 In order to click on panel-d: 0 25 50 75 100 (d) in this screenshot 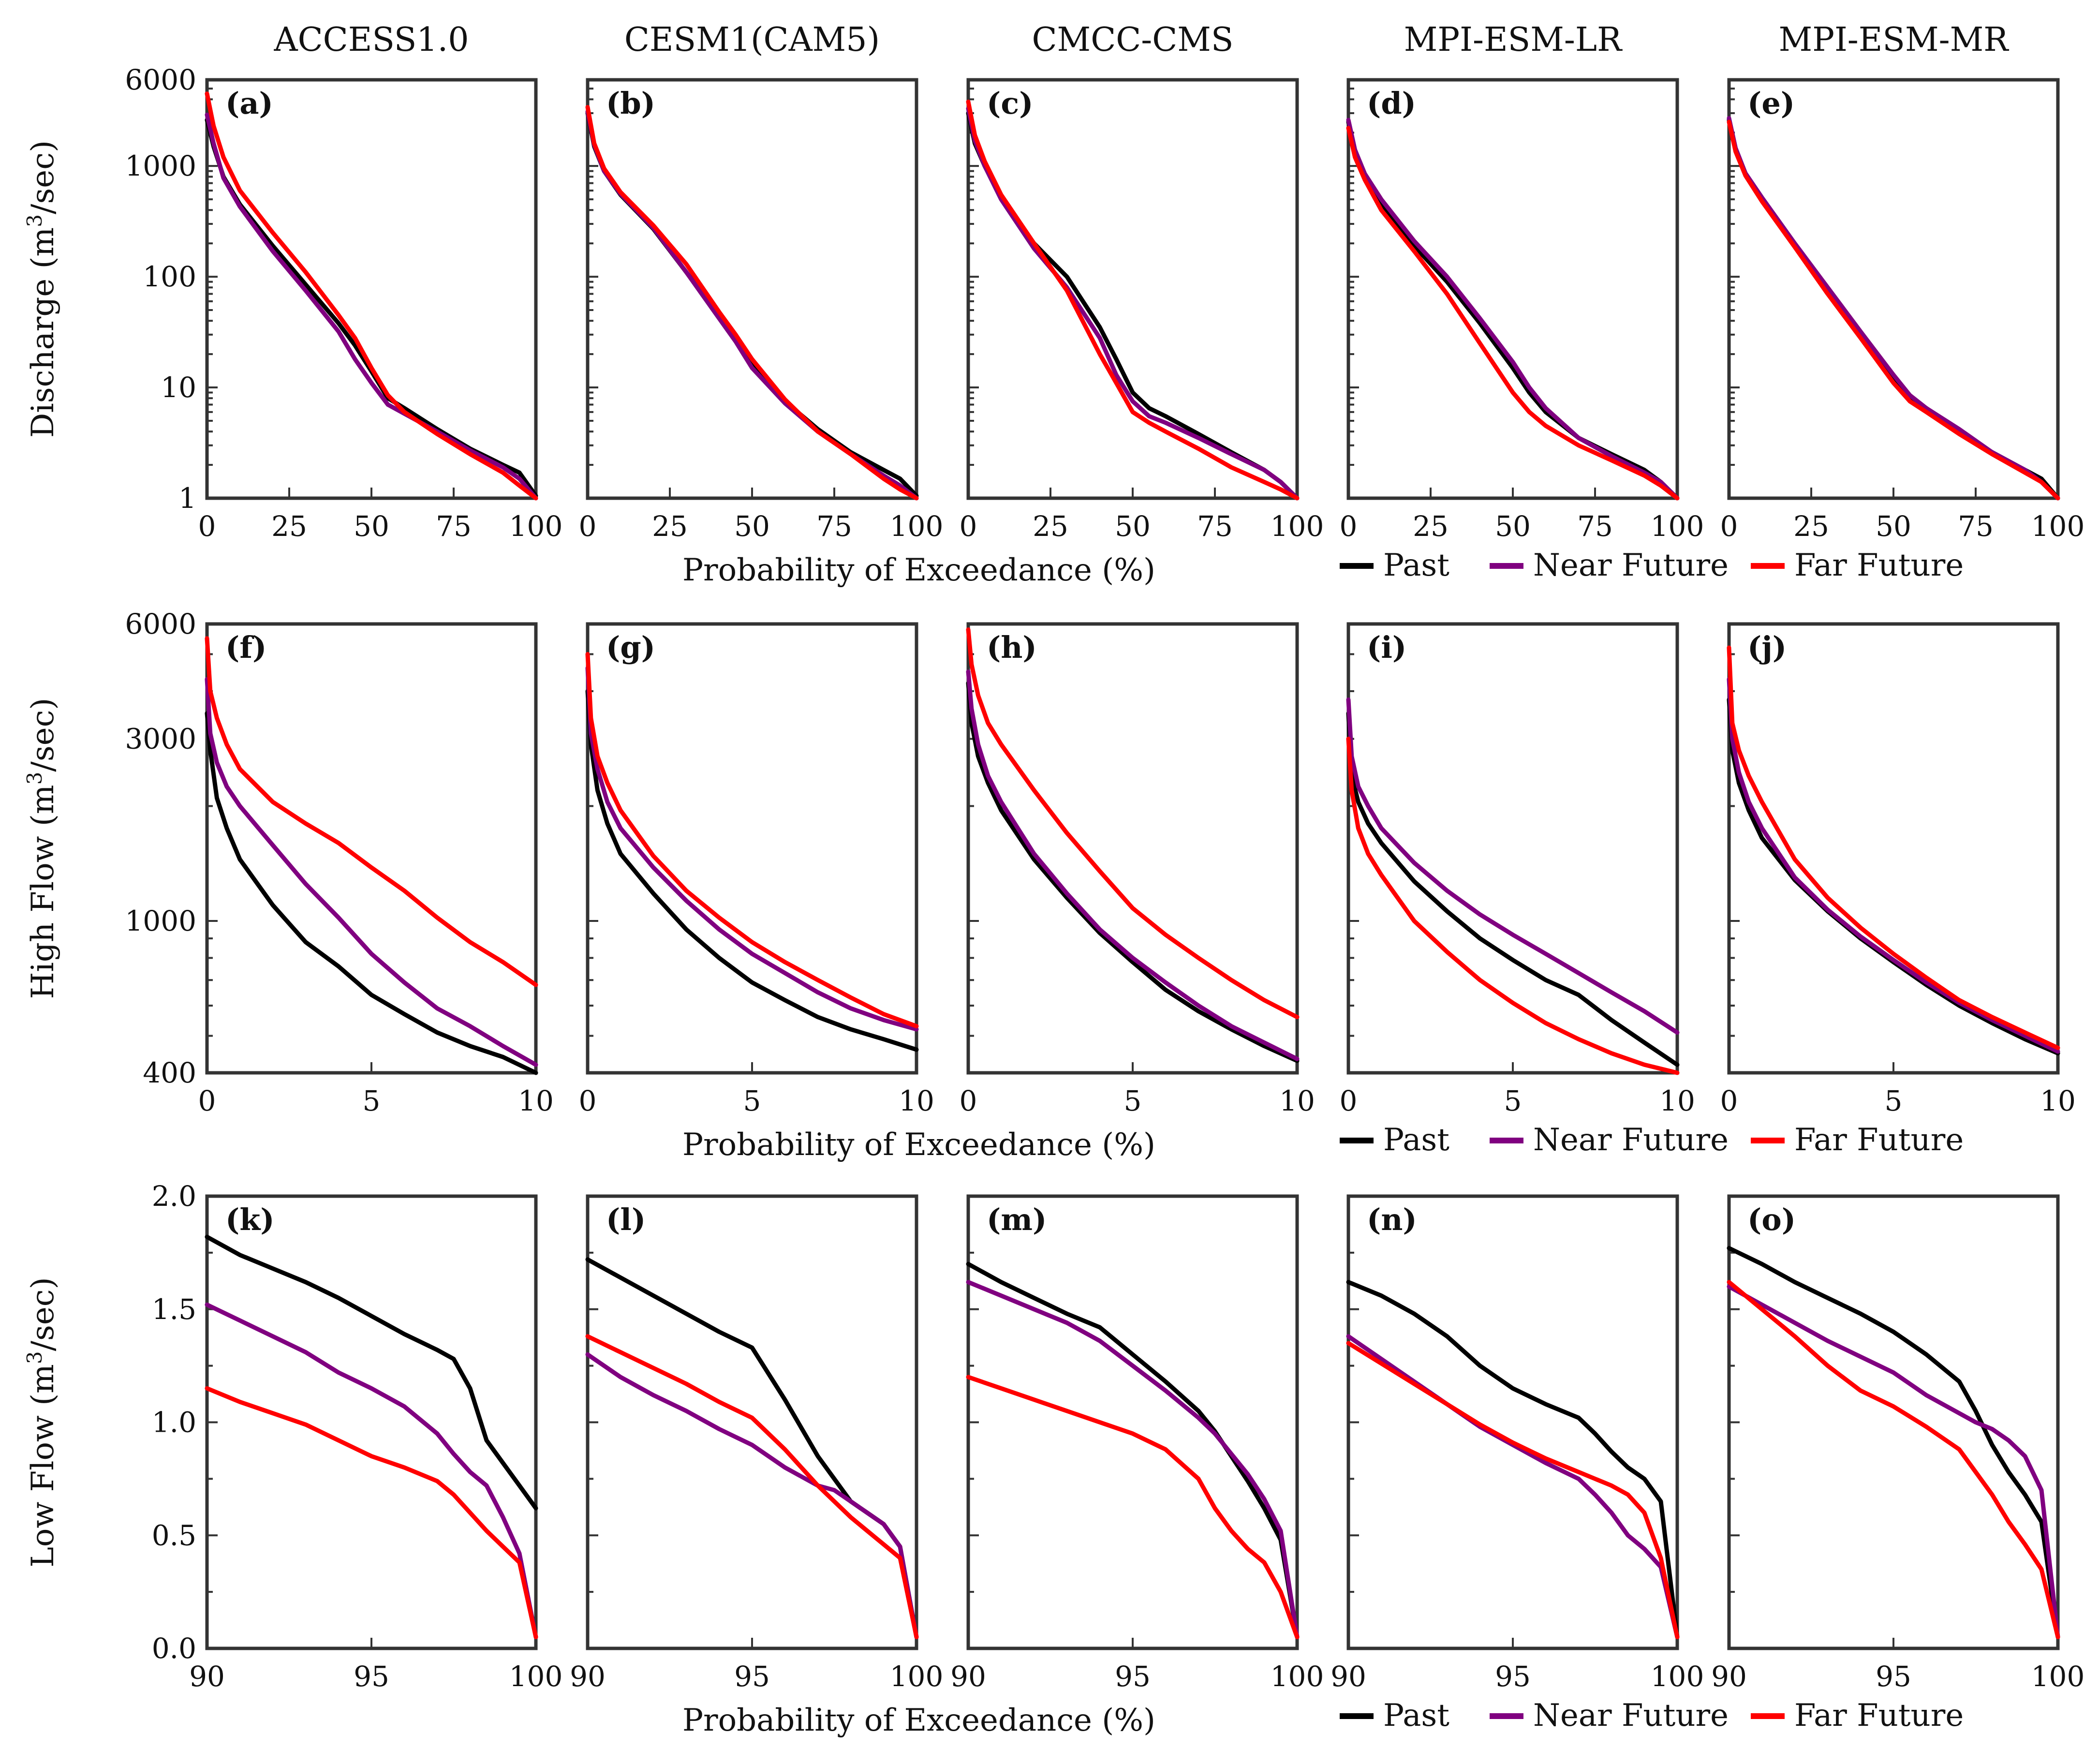, I will do `click(1522, 311)`.